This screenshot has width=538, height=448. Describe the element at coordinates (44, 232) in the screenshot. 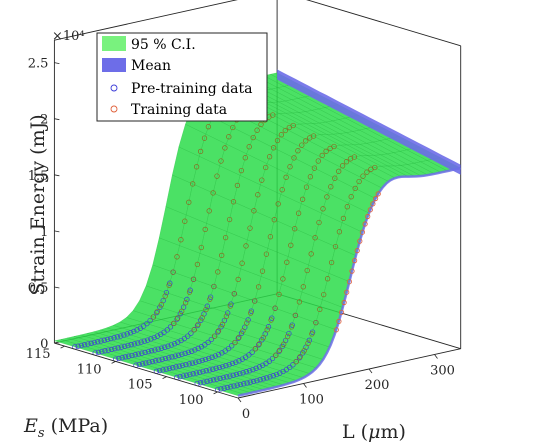

I see `z-tick-label: 1` at that location.